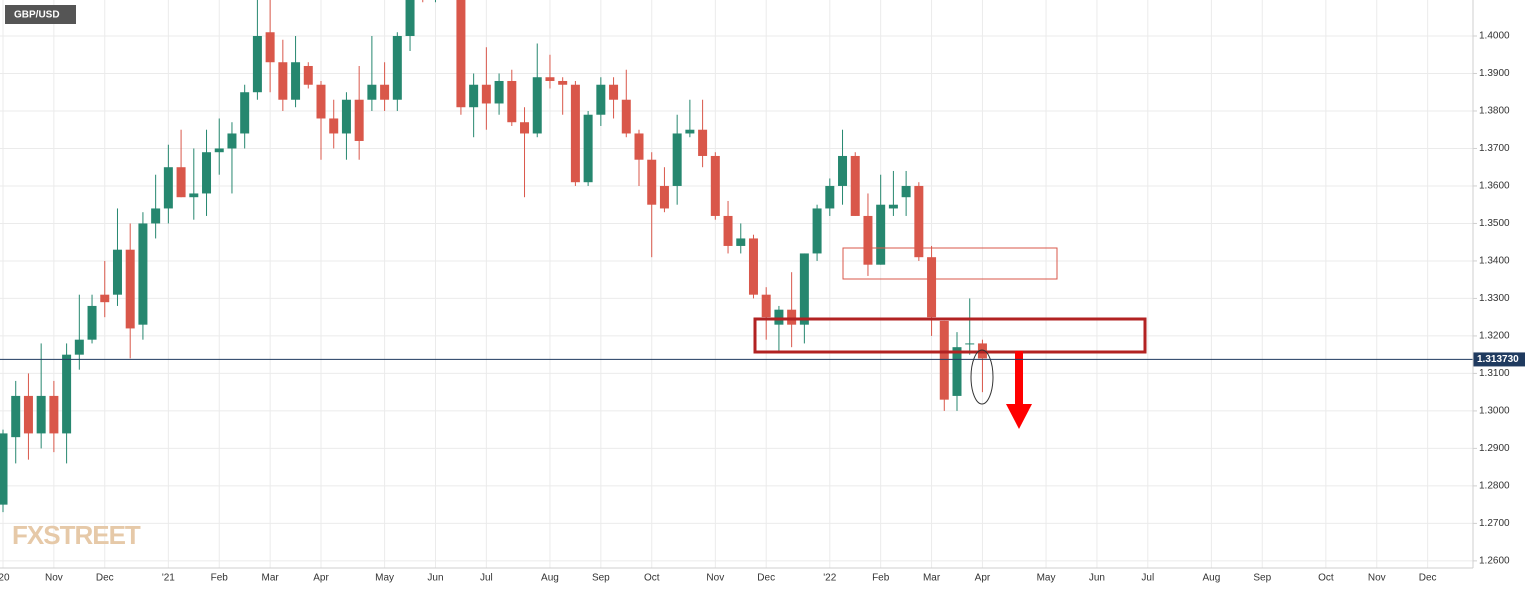 Image resolution: width=1536 pixels, height=589 pixels. I want to click on x-tick-label: Sep, so click(601, 578).